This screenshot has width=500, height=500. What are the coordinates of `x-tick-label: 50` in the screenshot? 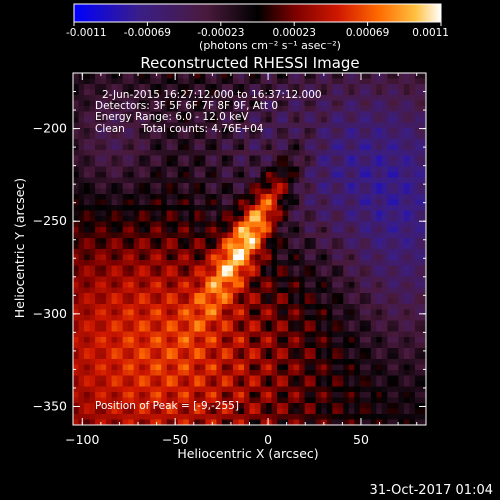 It's located at (361, 439).